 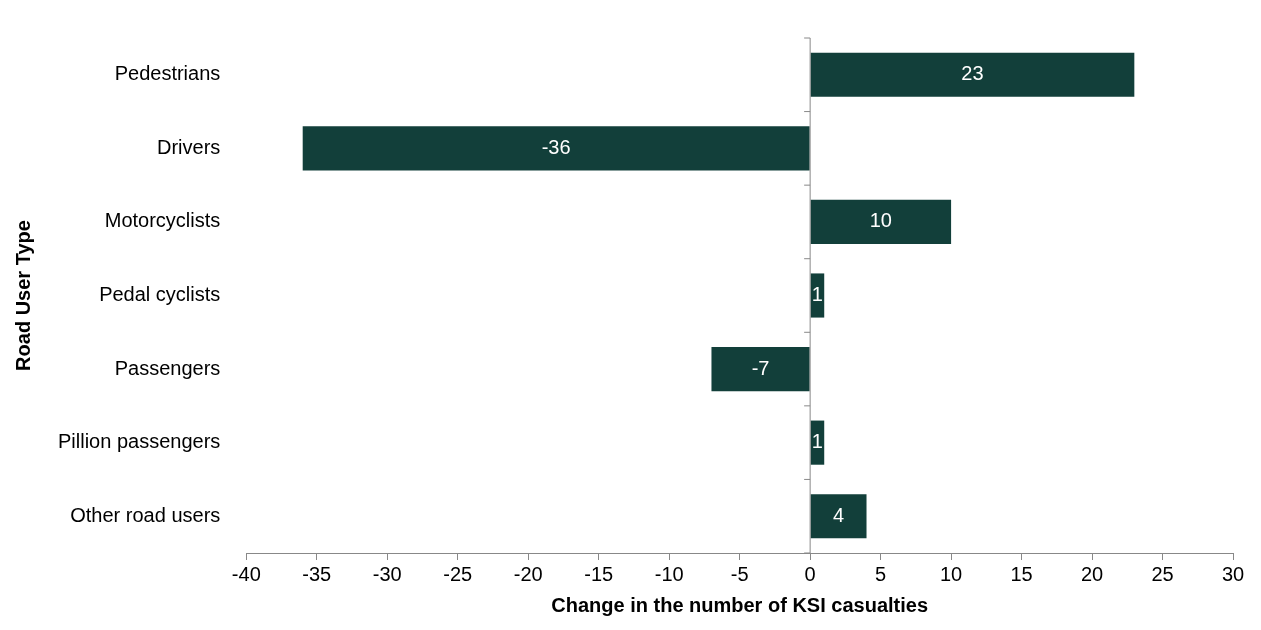 I want to click on x-tick-label: -30, so click(x=387, y=573).